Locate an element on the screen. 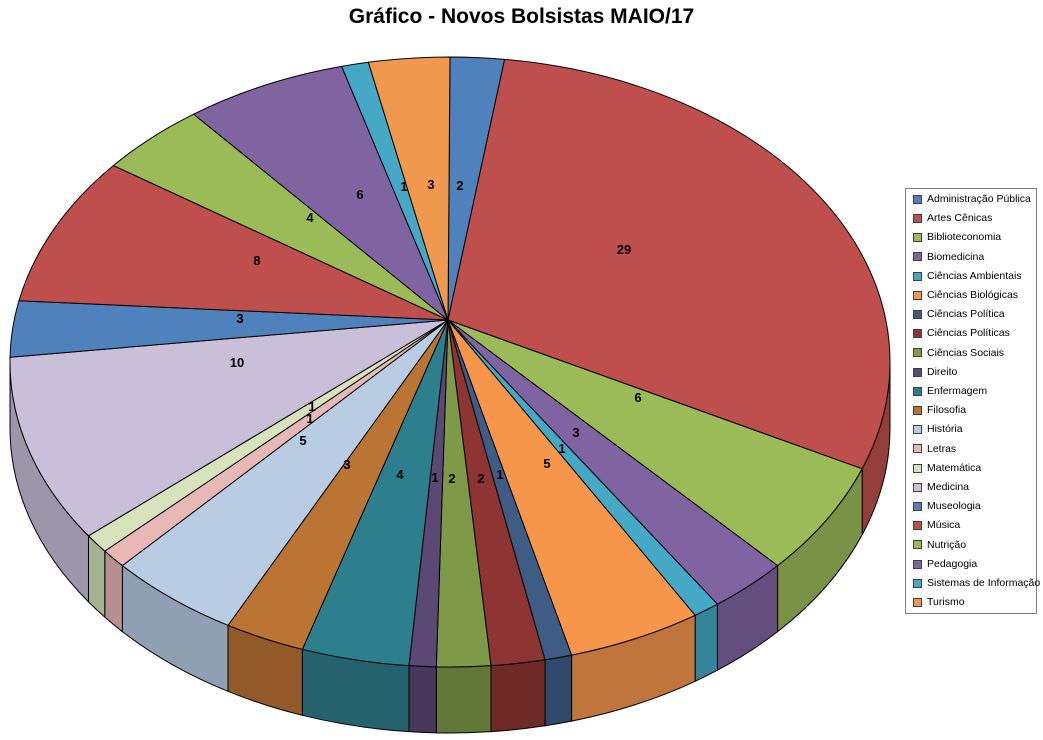  pie-slice: Turismo: 3 is located at coordinates (409, 188).